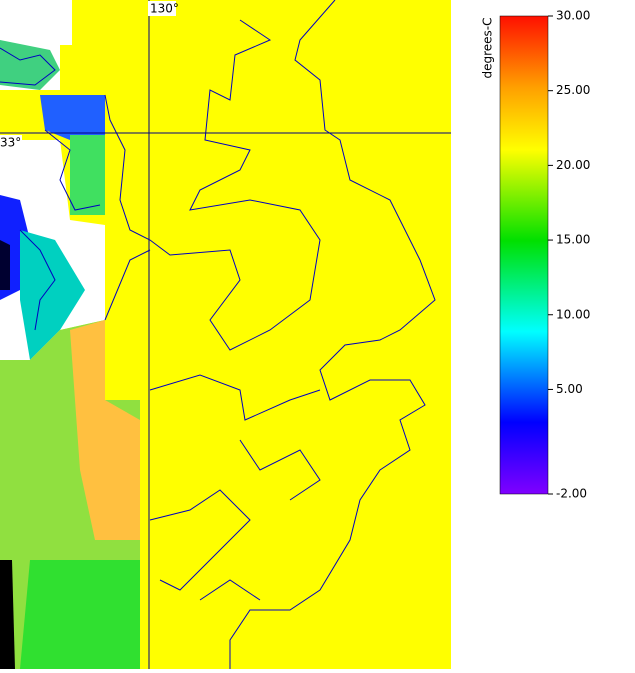 The width and height of the screenshot is (635, 673). What do you see at coordinates (573, 240) in the screenshot?
I see `colorbar-tick-label: 15.00` at bounding box center [573, 240].